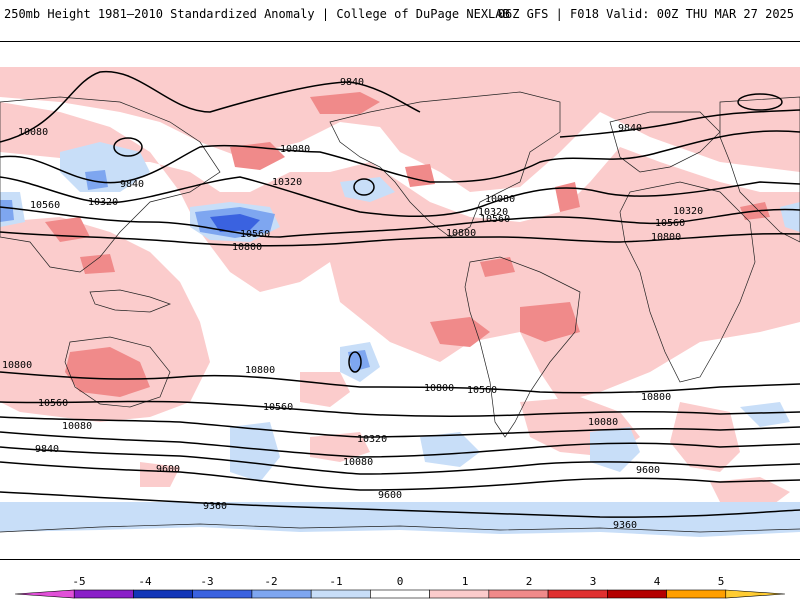  What do you see at coordinates (335, 581) in the screenshot?
I see `colorbar-tick: -1` at bounding box center [335, 581].